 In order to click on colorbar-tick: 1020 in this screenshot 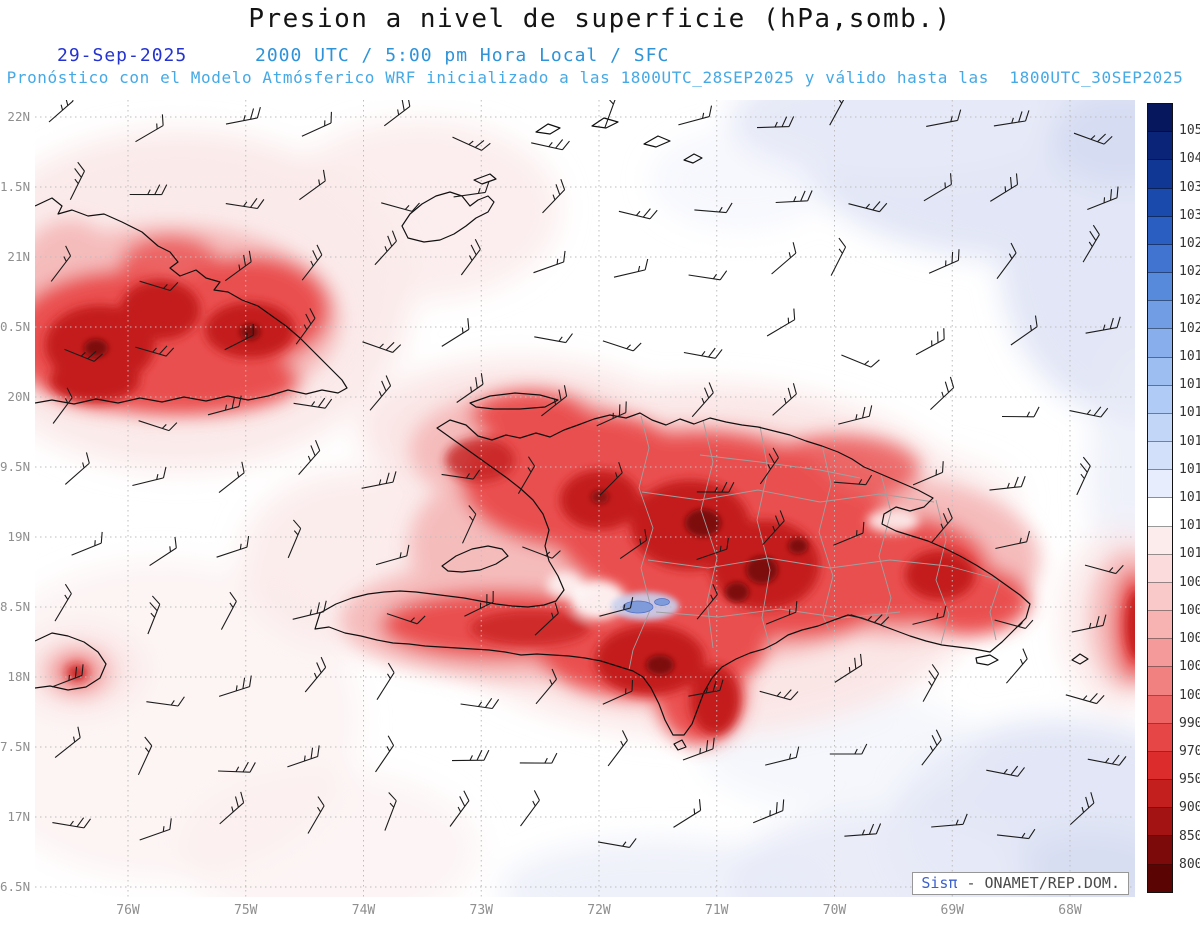, I will do `click(1189, 328)`.